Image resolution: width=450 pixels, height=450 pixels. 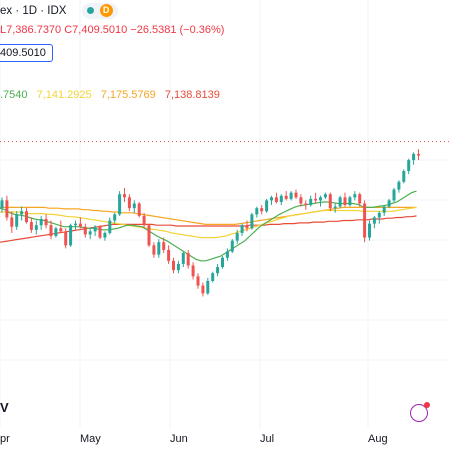 I want to click on ma-row: .7540 7,141.2925 7,175.5769 7,138.8139, so click(x=110, y=95).